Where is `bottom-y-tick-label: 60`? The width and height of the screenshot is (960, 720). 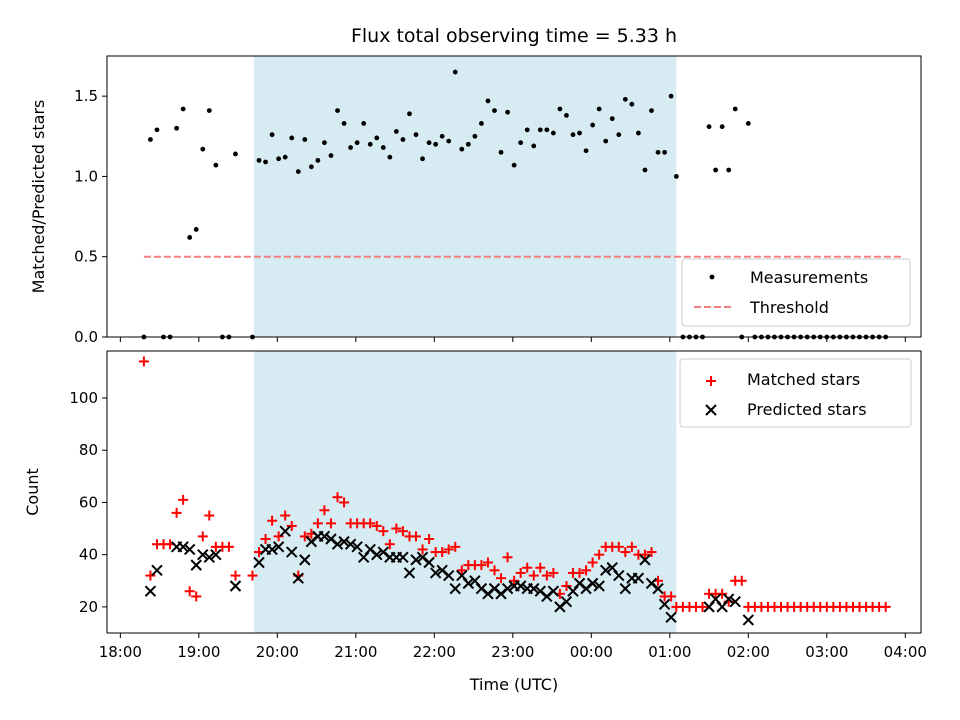
bottom-y-tick-label: 60 is located at coordinates (88, 502).